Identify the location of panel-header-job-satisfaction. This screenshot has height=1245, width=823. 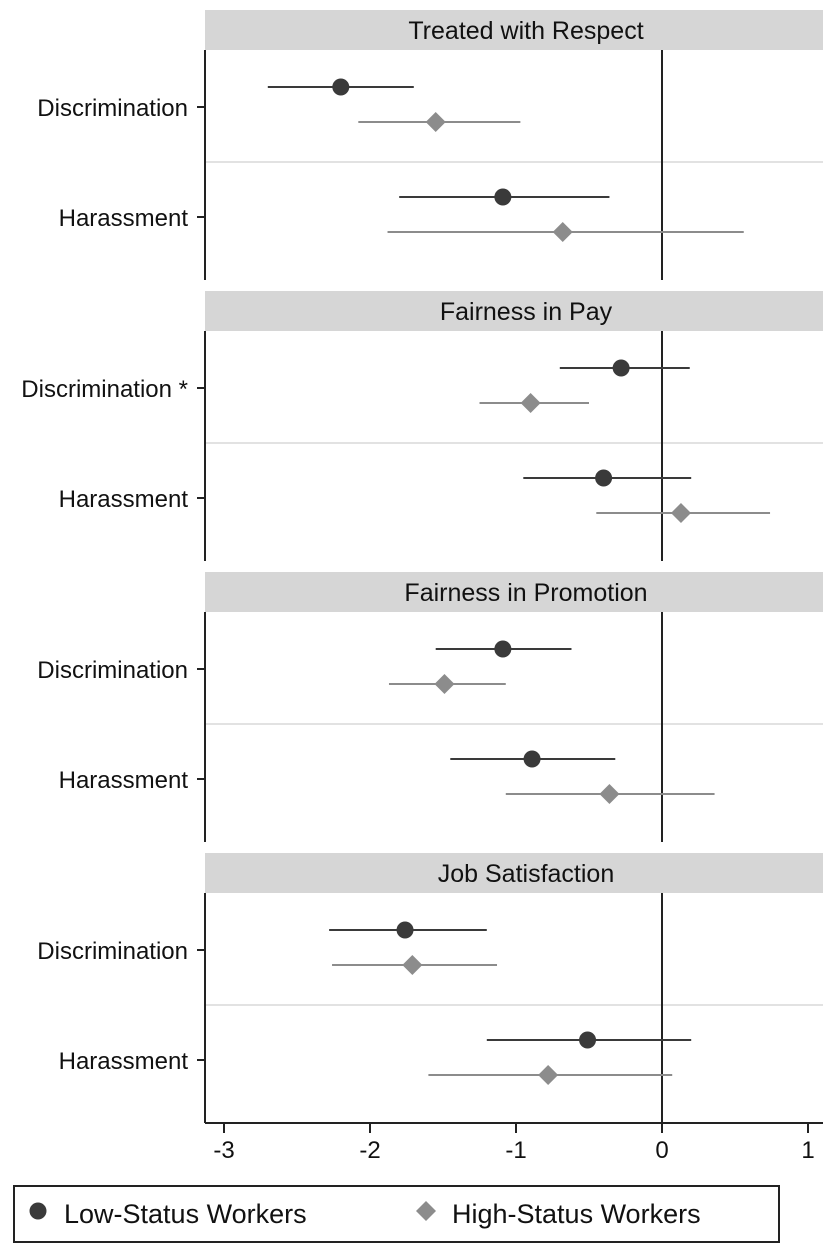
(514, 873).